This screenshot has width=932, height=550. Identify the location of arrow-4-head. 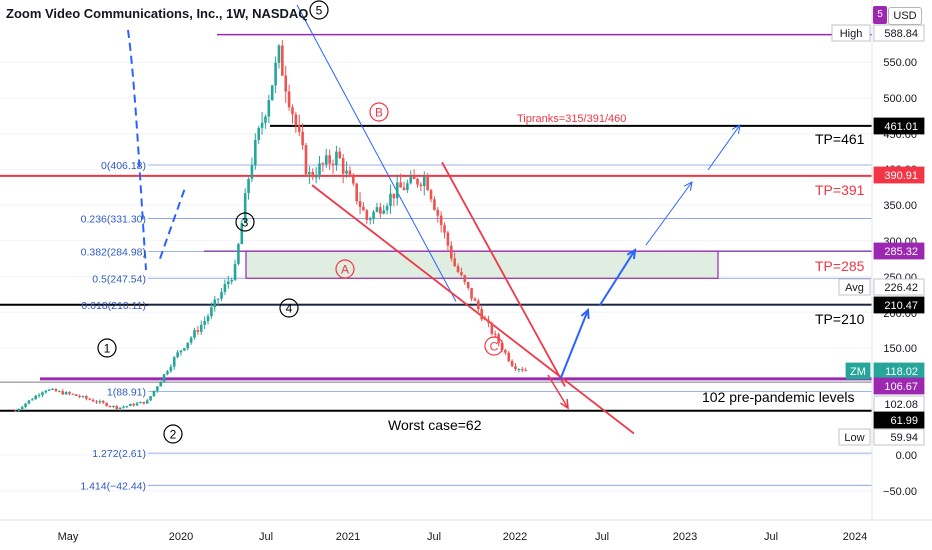
(736, 129).